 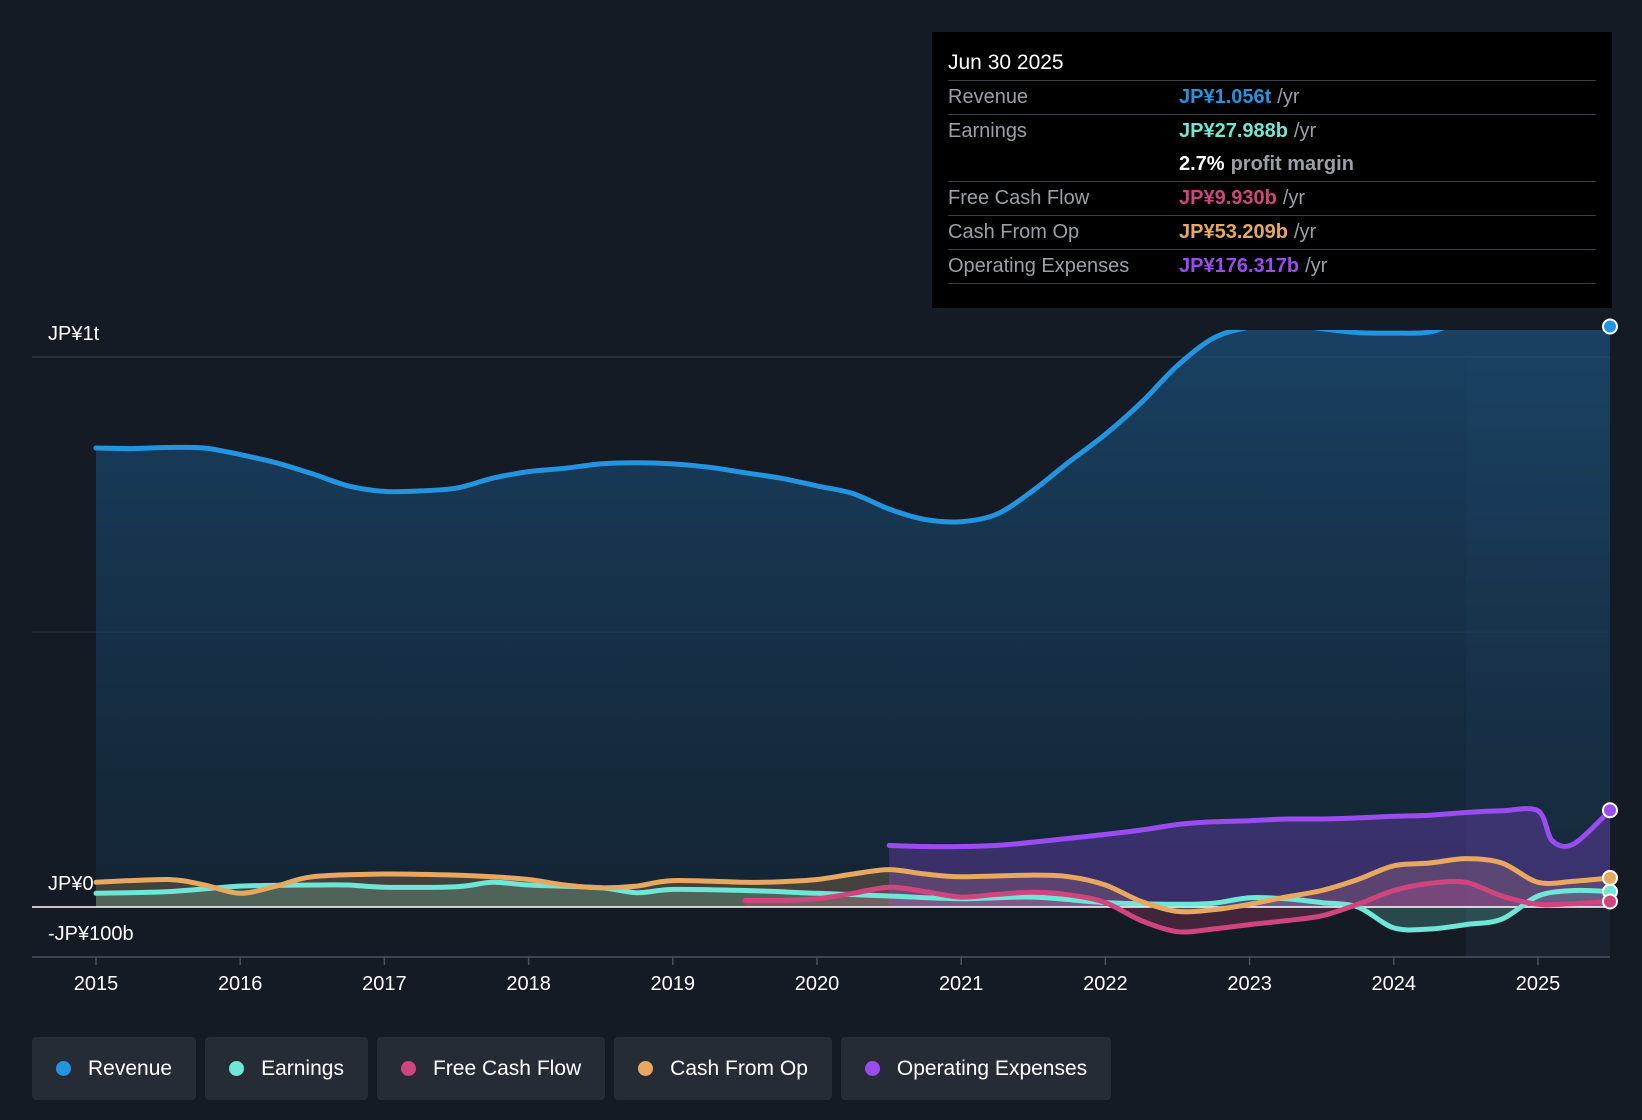 What do you see at coordinates (1394, 984) in the screenshot?
I see `x-tick-label: 2024` at bounding box center [1394, 984].